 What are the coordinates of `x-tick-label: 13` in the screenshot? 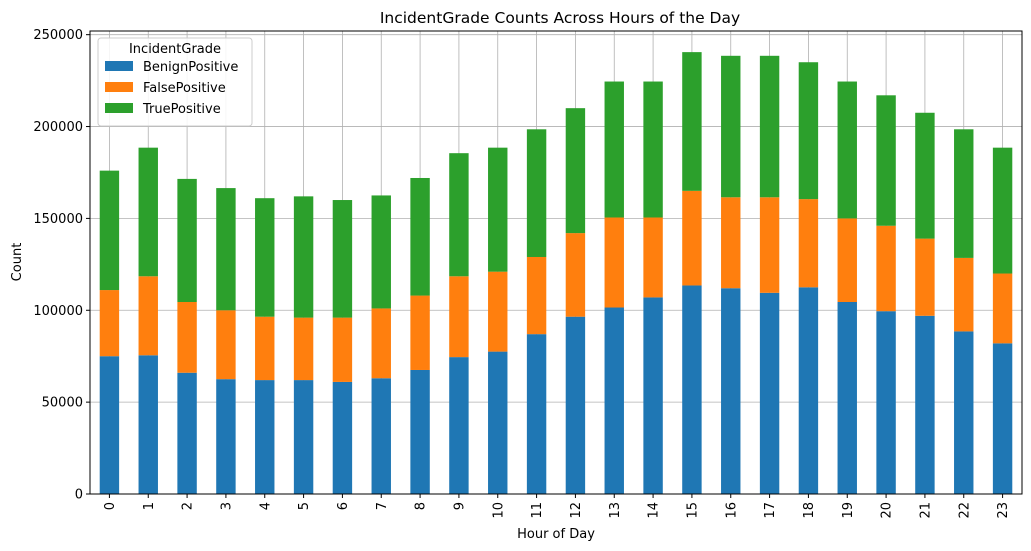 It's located at (615, 510).